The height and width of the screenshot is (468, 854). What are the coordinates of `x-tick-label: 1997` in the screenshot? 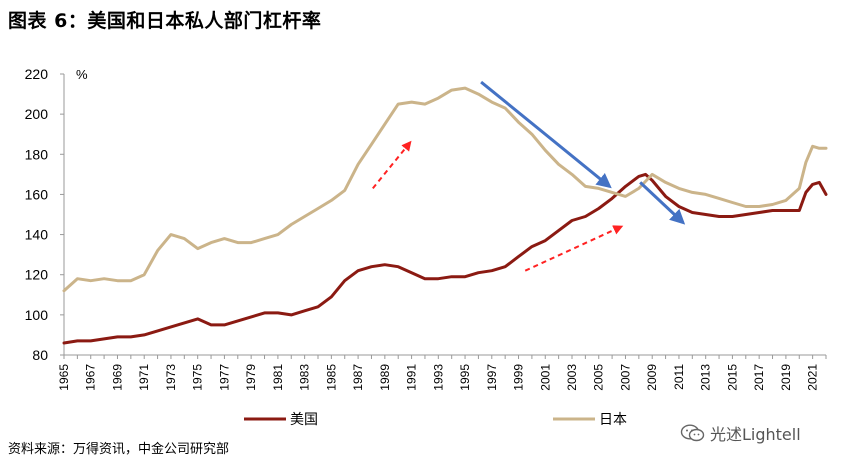 It's located at (492, 377).